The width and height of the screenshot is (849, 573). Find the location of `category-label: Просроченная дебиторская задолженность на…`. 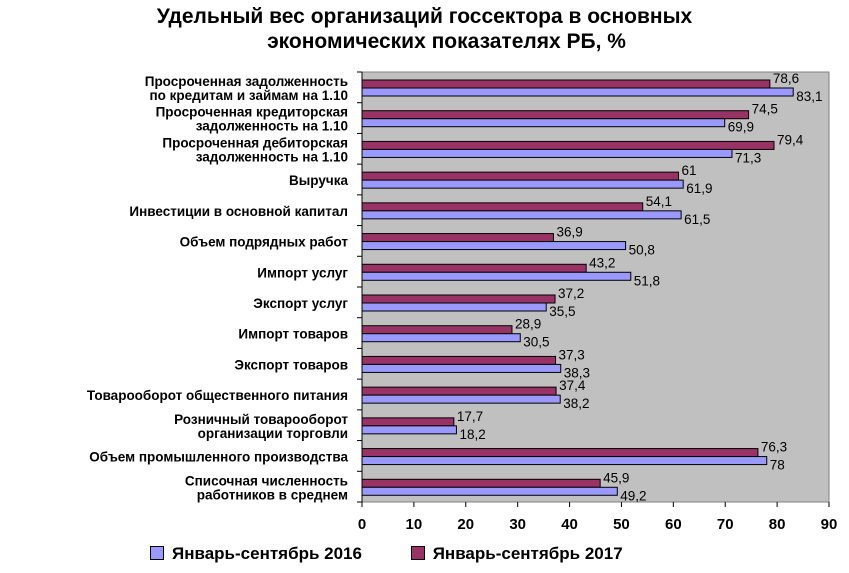

category-label: Просроченная дебиторская задолженность на… is located at coordinates (255, 149).